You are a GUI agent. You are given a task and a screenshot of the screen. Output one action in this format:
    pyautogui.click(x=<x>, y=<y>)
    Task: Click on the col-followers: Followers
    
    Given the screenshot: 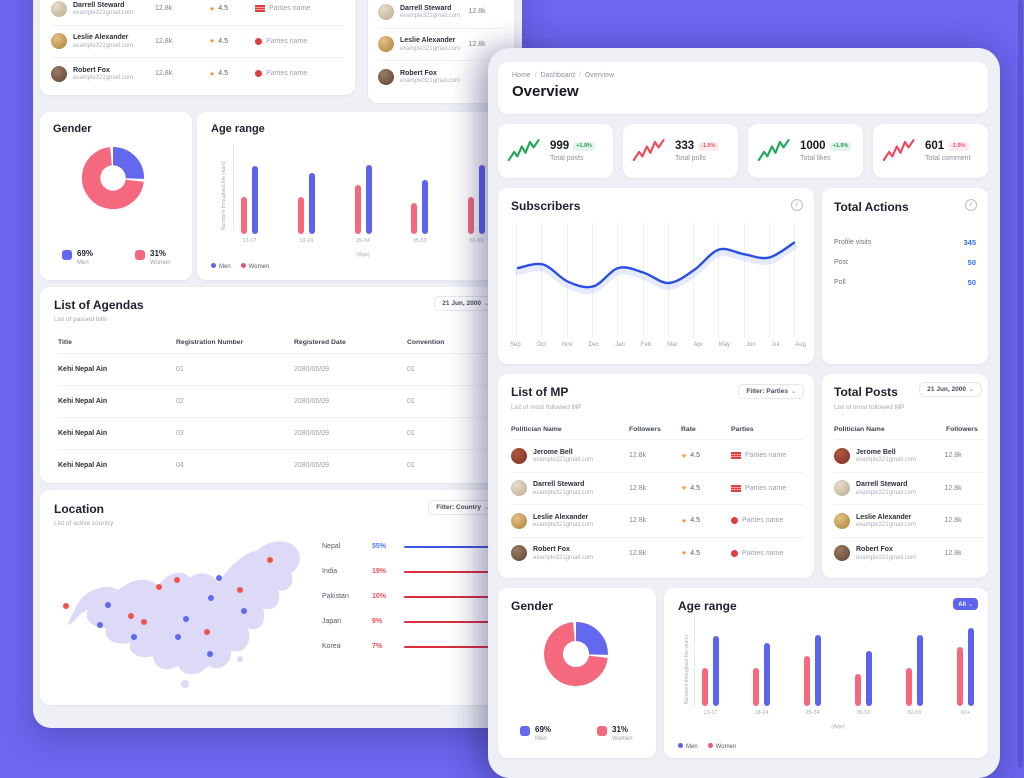 What is the action you would take?
    pyautogui.click(x=645, y=429)
    